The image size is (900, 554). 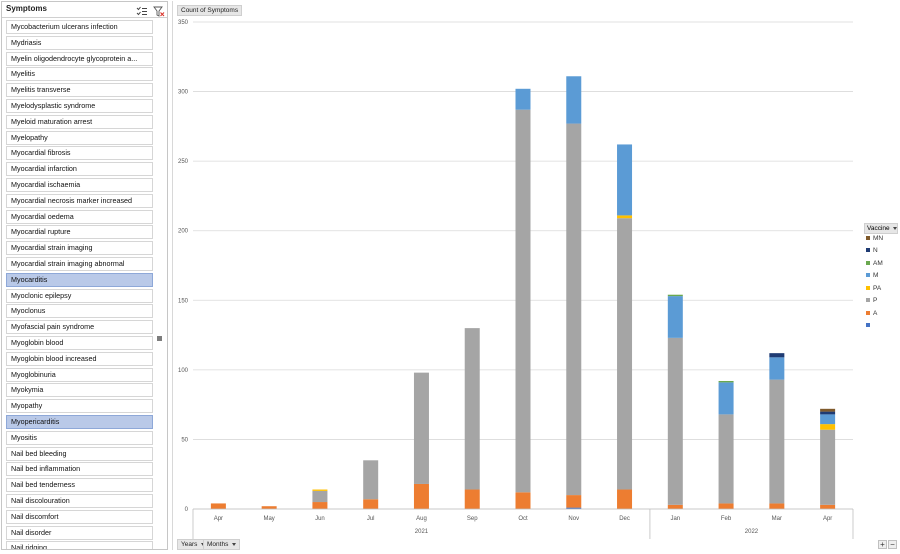 I want to click on legend-item: MN, so click(x=874, y=238).